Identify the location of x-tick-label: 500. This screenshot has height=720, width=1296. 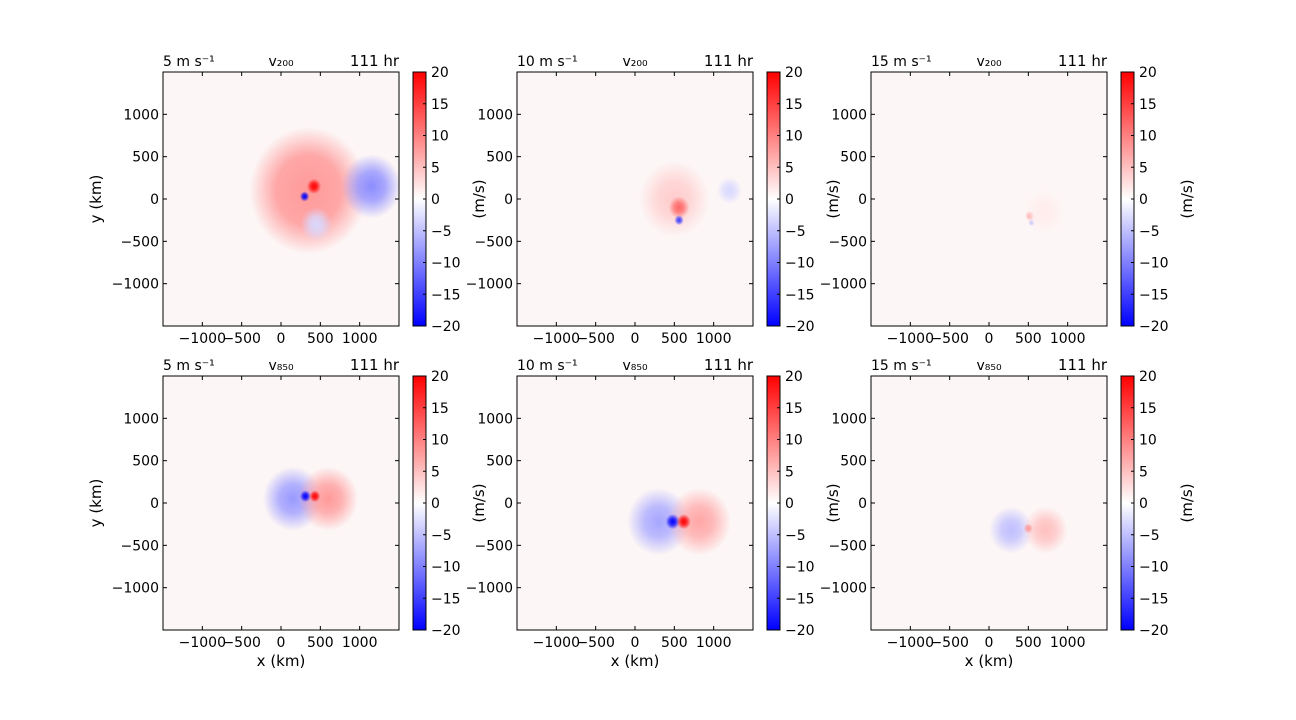
(1028, 339).